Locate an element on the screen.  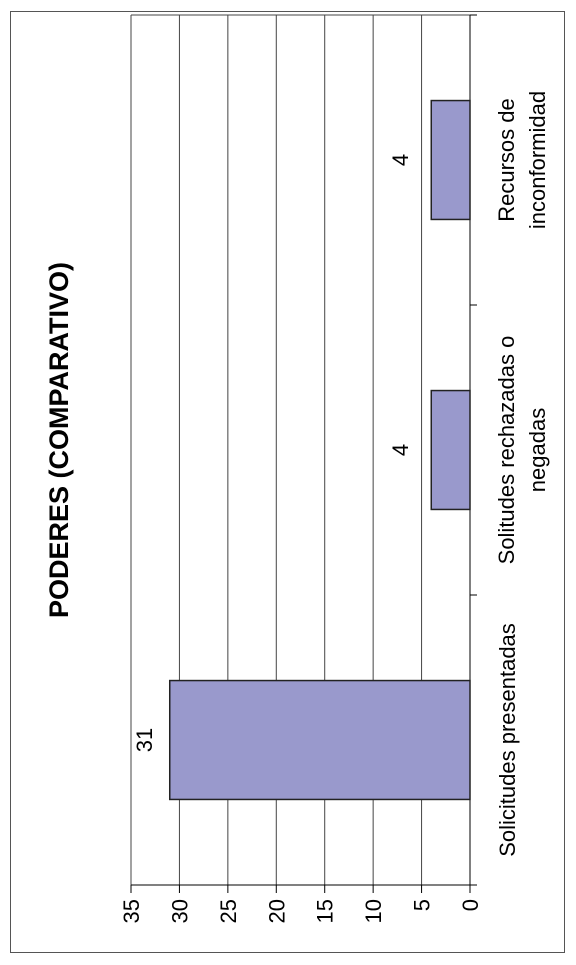
category-label: Solicitudes presentadas is located at coordinates (507, 740).